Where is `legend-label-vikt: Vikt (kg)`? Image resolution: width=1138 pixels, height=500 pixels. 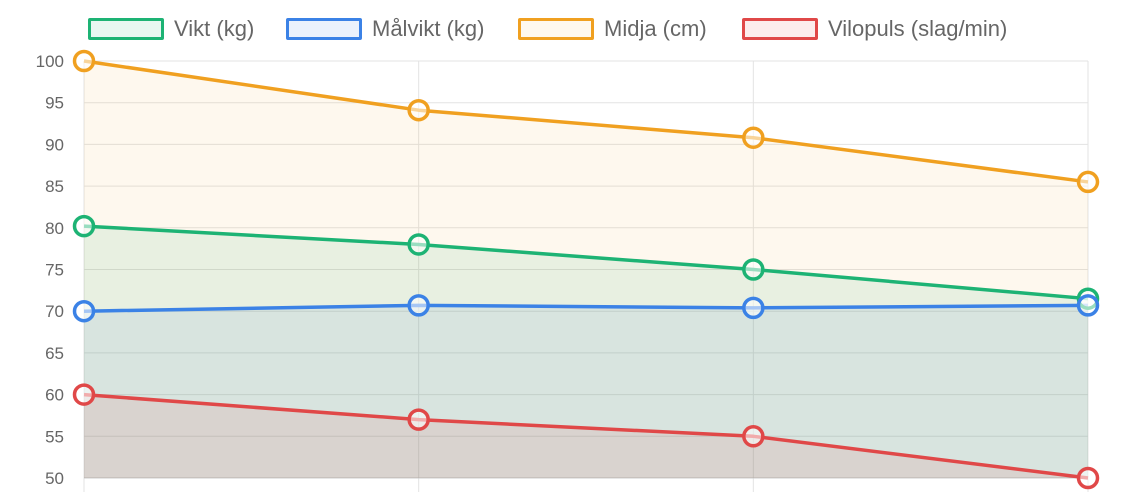 legend-label-vikt: Vikt (kg) is located at coordinates (214, 28).